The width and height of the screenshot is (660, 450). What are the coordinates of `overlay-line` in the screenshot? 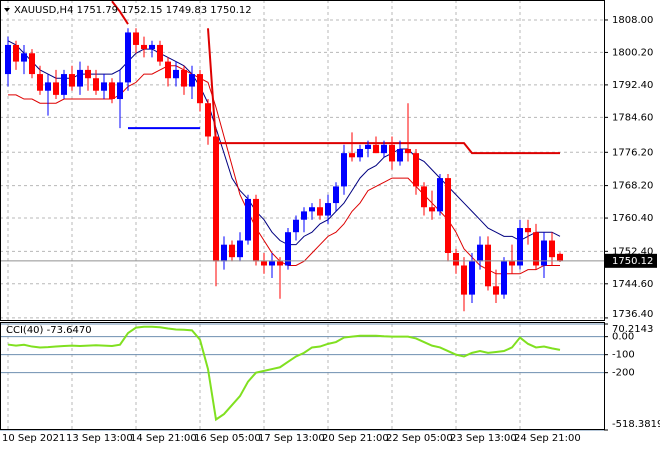 It's located at (120, 12).